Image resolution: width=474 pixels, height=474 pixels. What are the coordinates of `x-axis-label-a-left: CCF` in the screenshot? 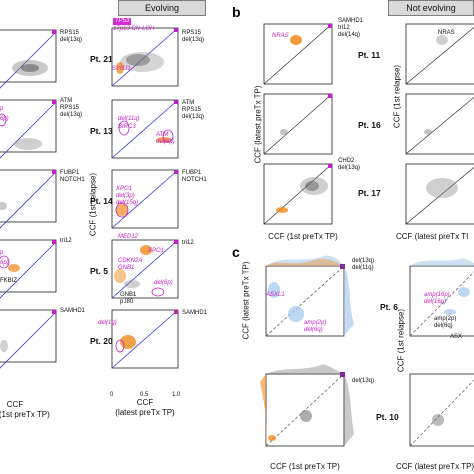 It's located at (15, 404).